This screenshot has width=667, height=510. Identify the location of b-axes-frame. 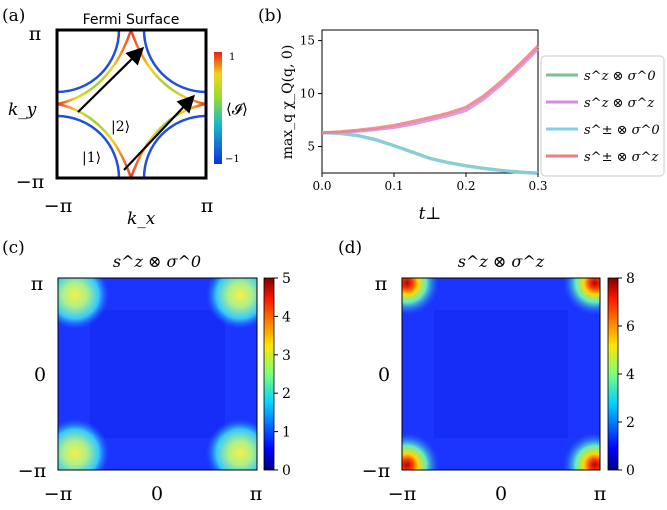
(430, 101).